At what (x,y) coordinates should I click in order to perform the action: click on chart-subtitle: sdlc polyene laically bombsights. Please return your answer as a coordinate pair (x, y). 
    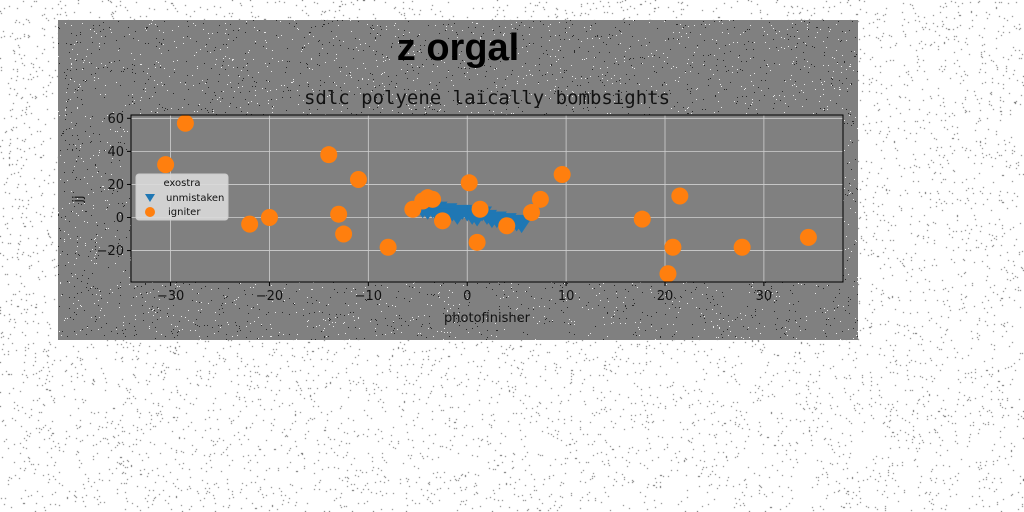
    Looking at the image, I should click on (487, 98).